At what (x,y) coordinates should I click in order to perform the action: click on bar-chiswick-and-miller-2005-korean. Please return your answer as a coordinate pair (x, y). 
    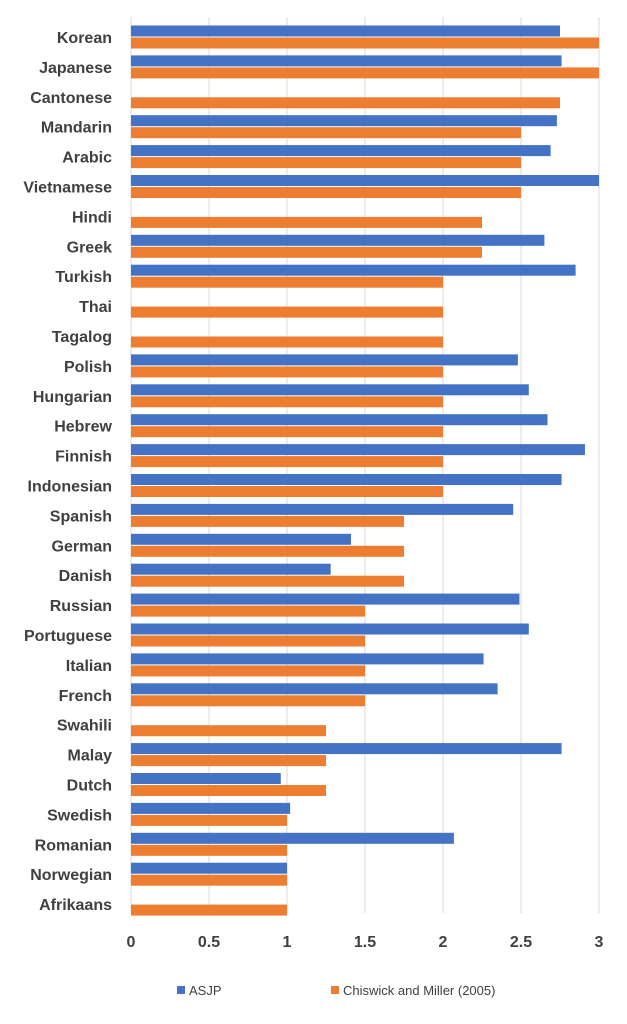
    Looking at the image, I should click on (365, 43).